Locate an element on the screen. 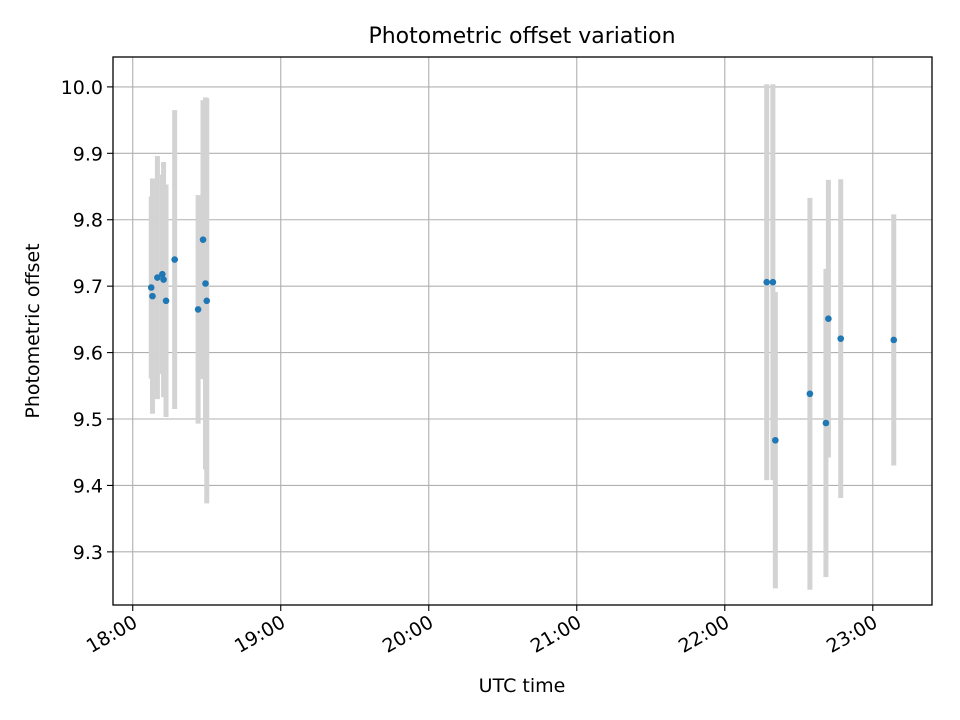  y-tick-label: 9.7 is located at coordinates (88, 287).